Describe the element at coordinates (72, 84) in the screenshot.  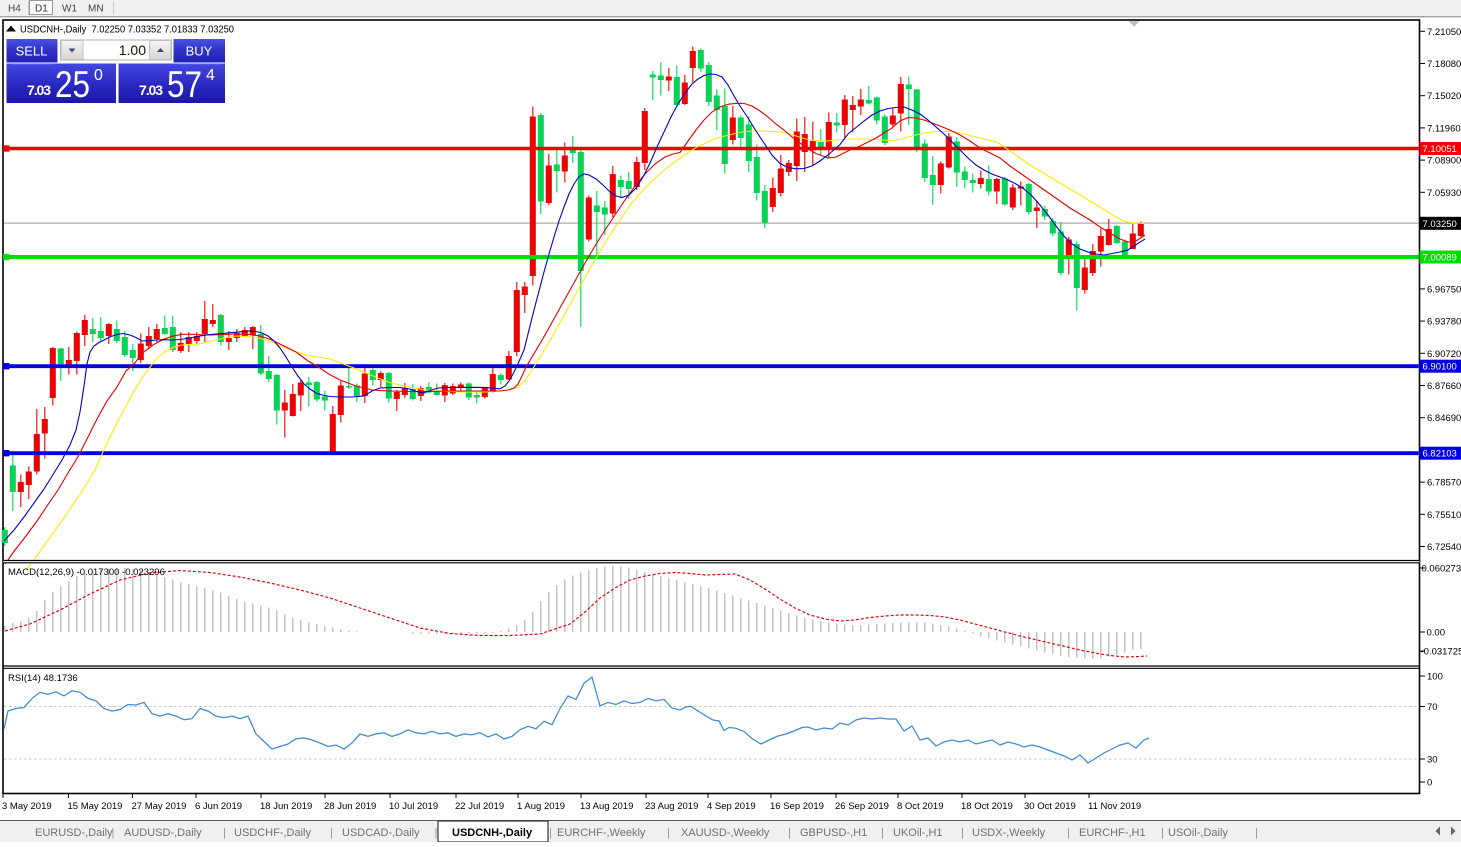
I see `svg-text: 25` at that location.